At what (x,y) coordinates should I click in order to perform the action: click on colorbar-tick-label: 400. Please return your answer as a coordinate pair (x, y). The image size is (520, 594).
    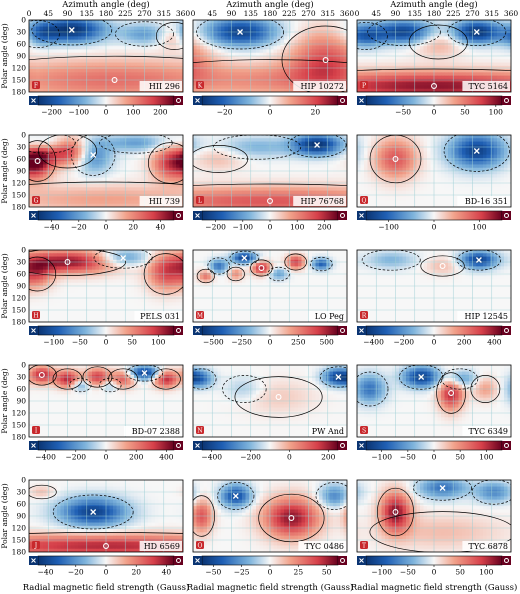
    Looking at the image, I should click on (494, 342).